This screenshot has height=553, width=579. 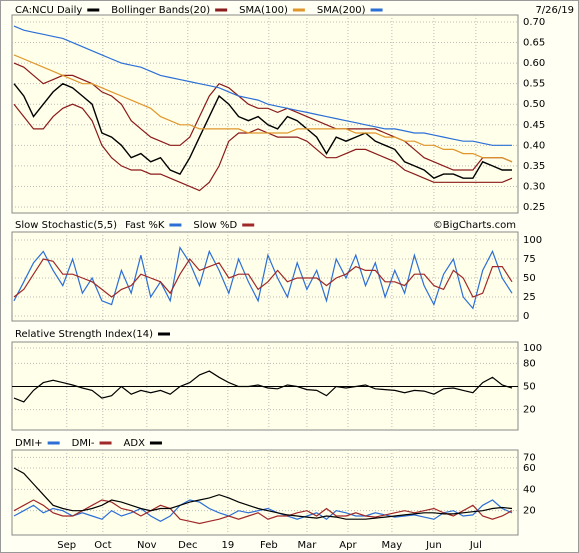 What do you see at coordinates (227, 545) in the screenshot?
I see `x-tick-label: 19` at bounding box center [227, 545].